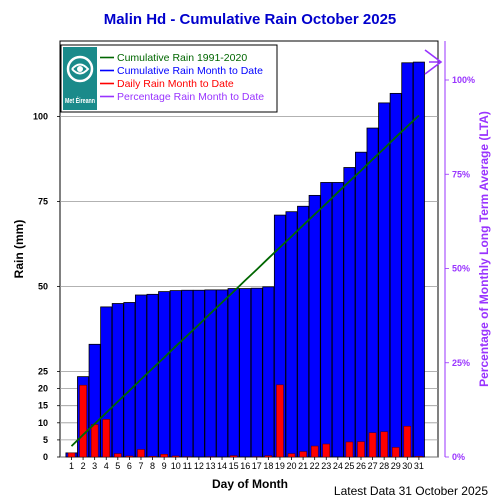  I want to click on y2-tick-label: 50%, so click(461, 269).